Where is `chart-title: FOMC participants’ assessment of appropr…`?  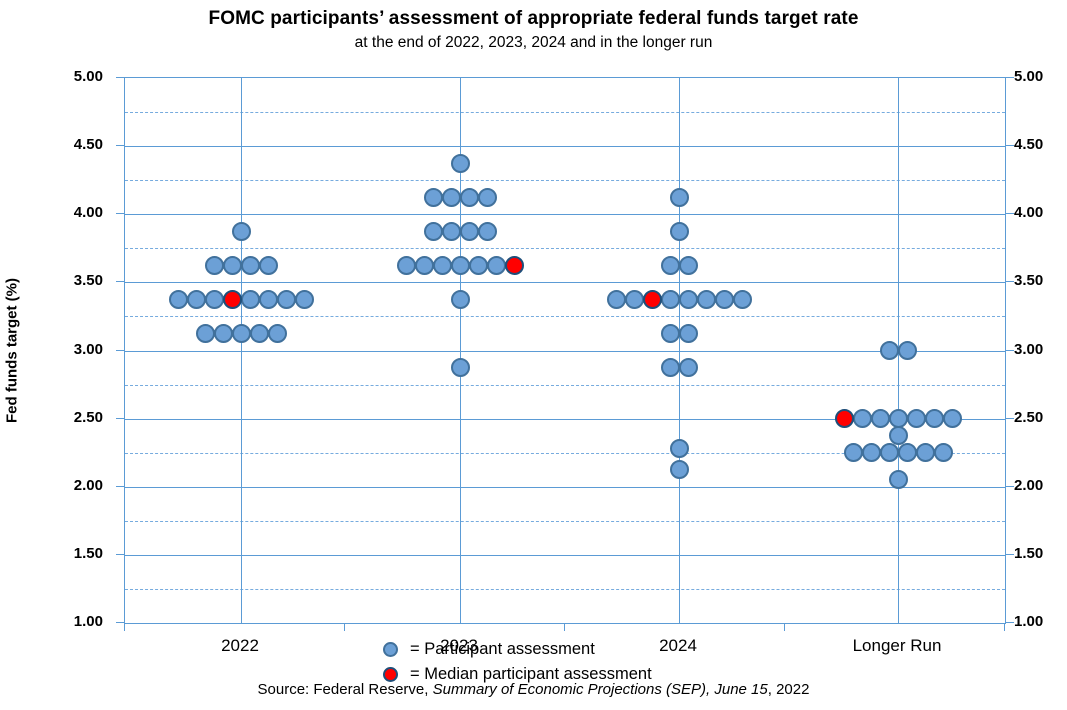 chart-title: FOMC participants’ assessment of appropr… is located at coordinates (533, 18).